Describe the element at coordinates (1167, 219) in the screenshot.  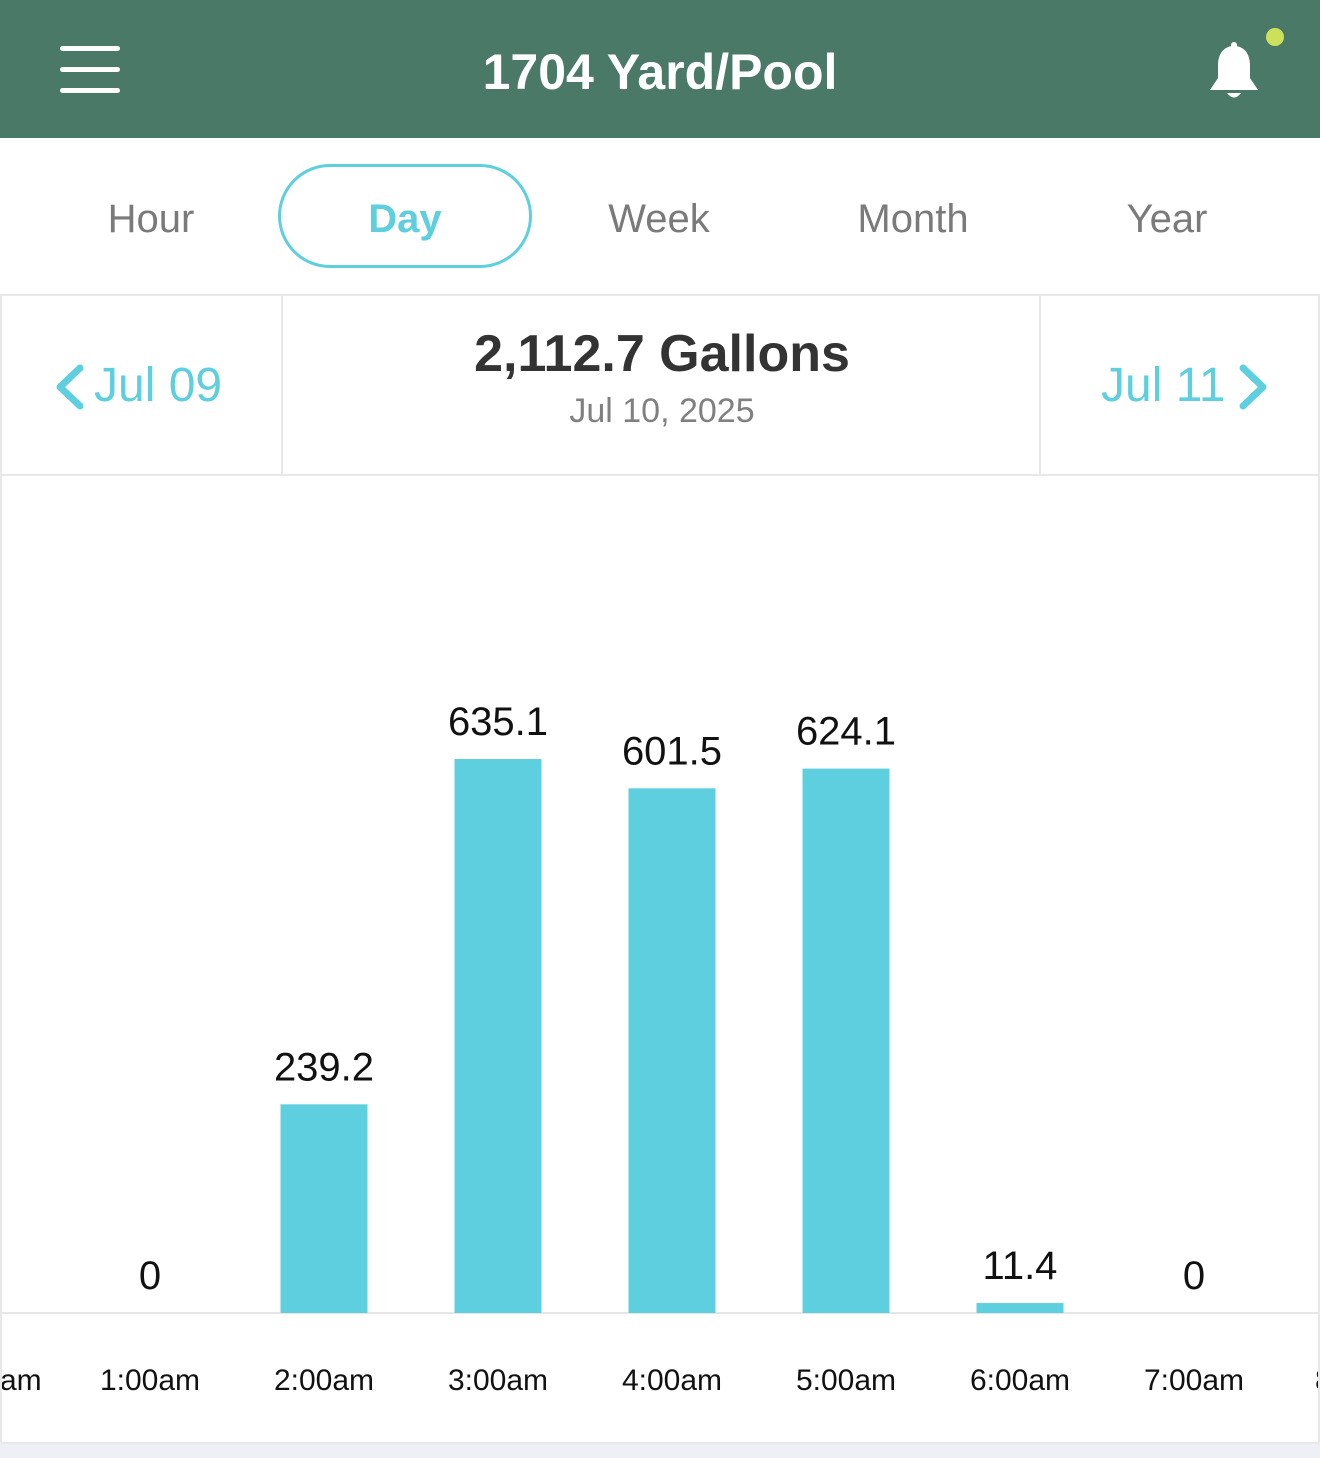
I see `tab-year: Year` at that location.